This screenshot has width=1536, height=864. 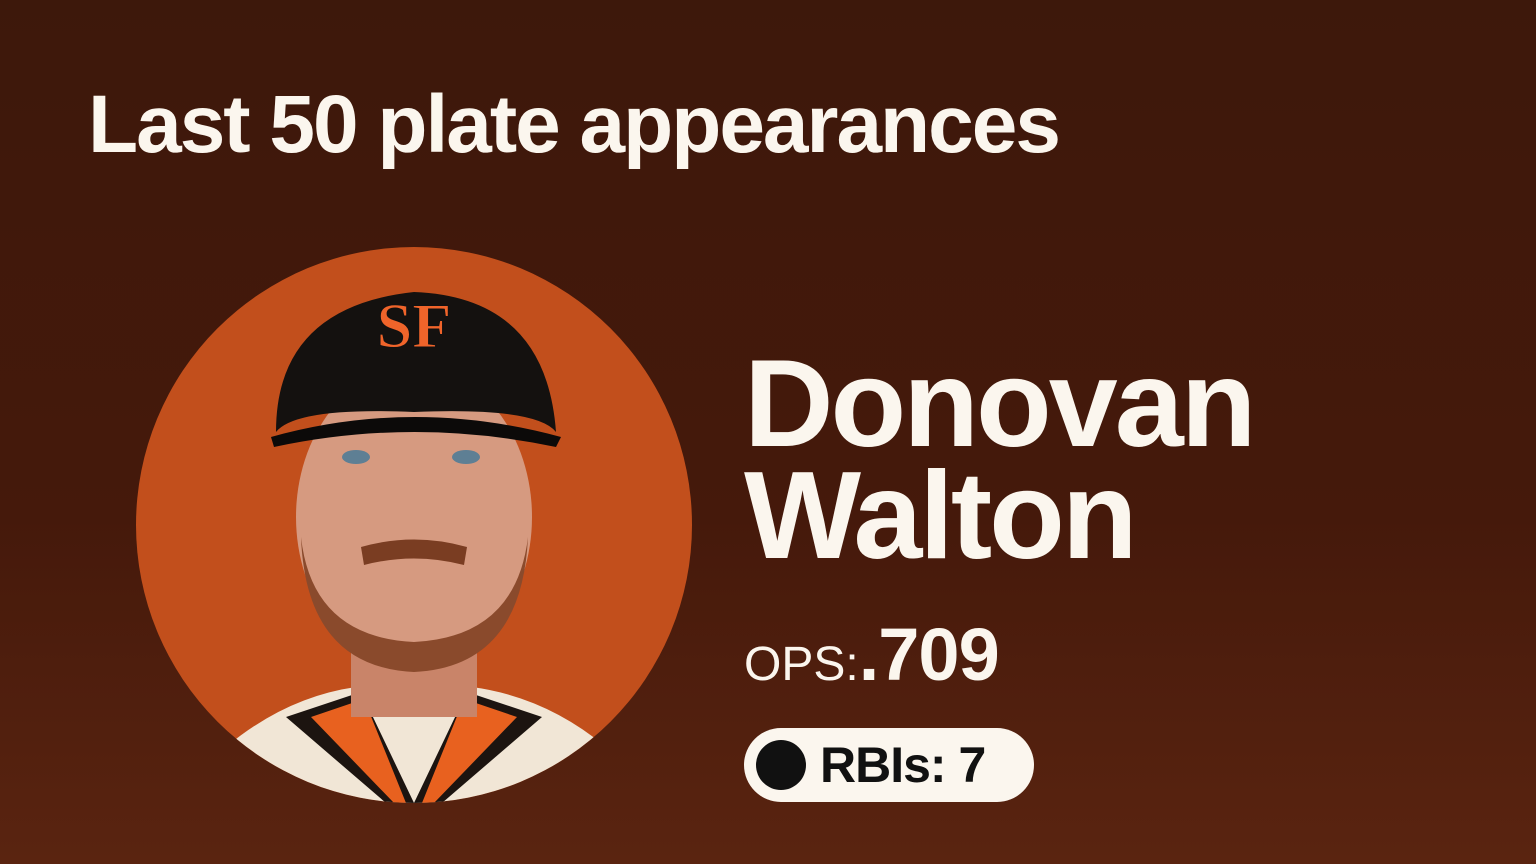 I want to click on ops-stat: OPS:.709, so click(x=872, y=654).